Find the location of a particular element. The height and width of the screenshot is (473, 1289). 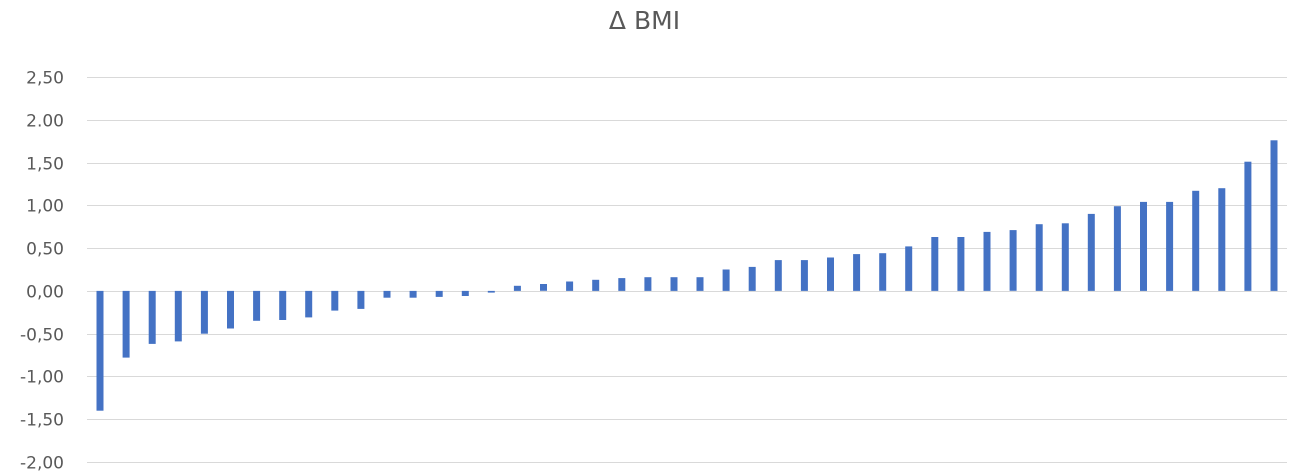

y-tick-label: -0,50 is located at coordinates (42, 336).